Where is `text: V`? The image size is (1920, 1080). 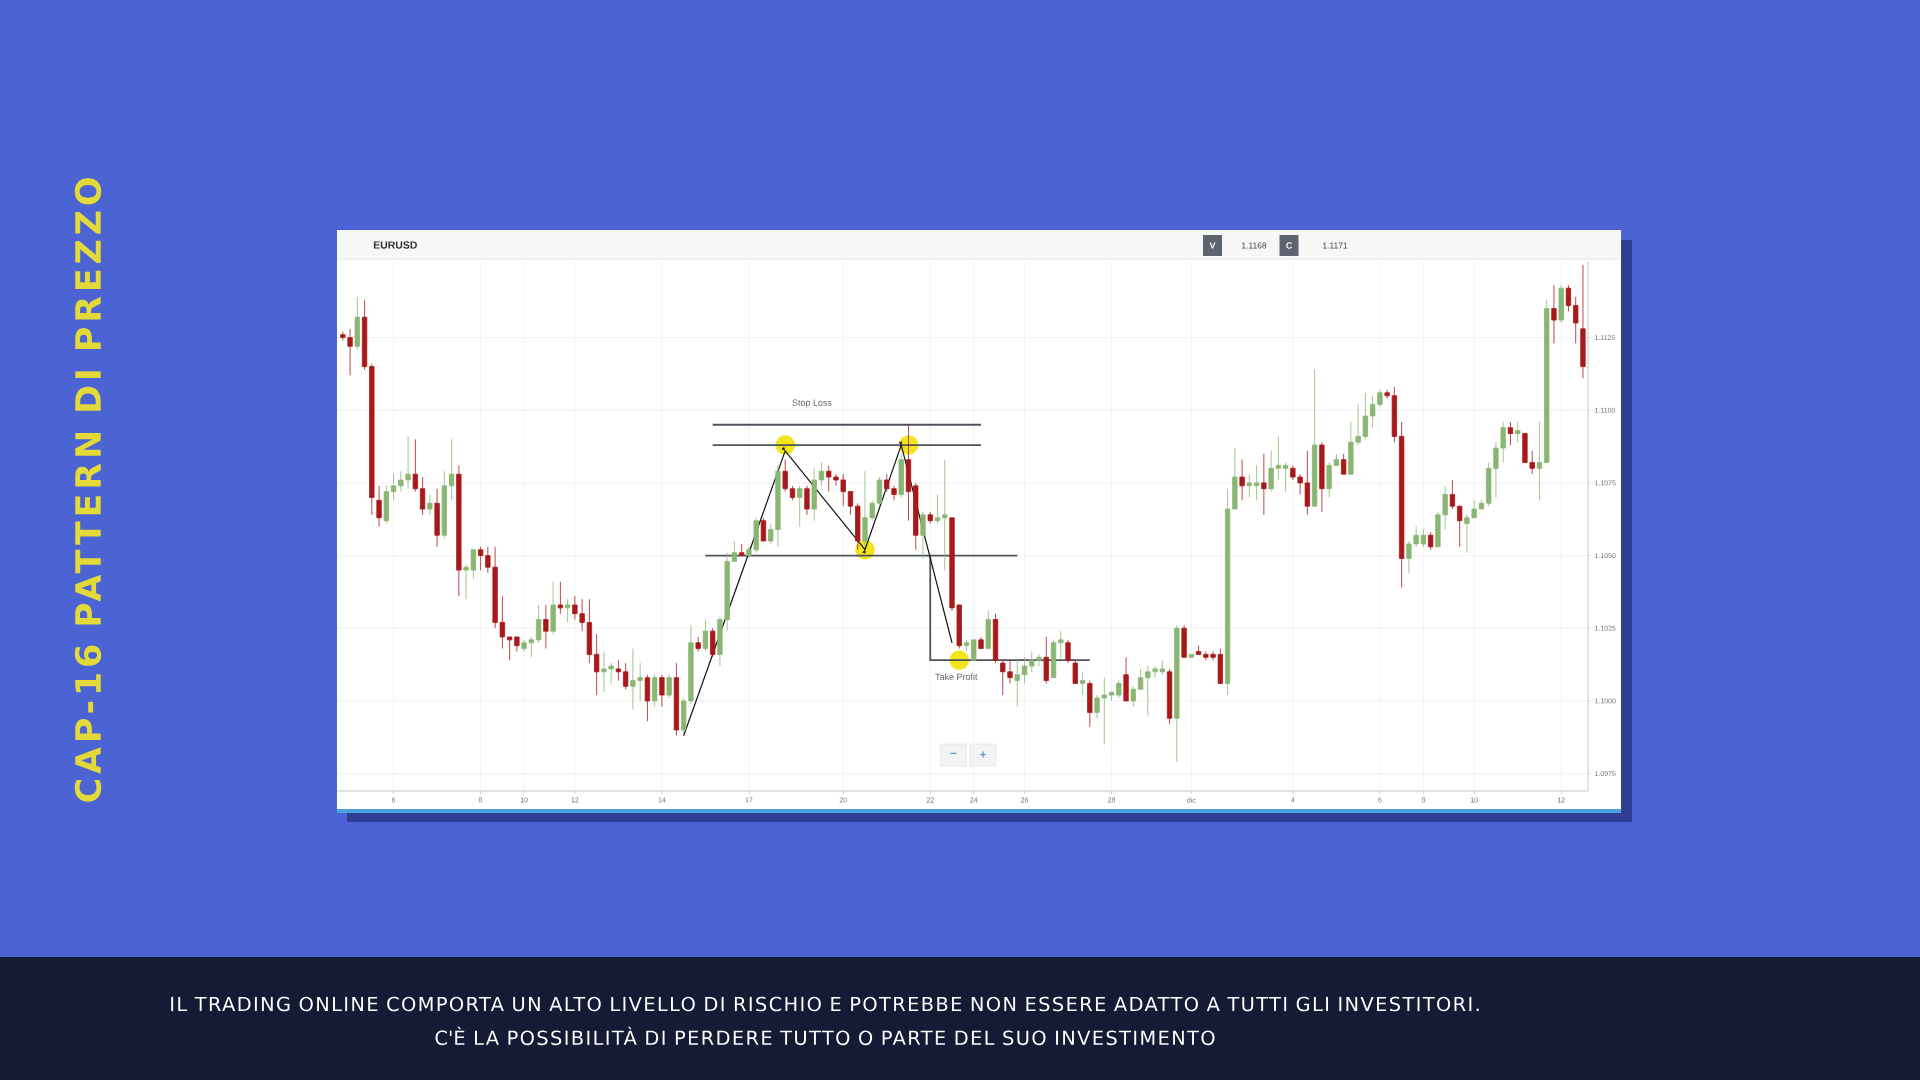
text: V is located at coordinates (1212, 245).